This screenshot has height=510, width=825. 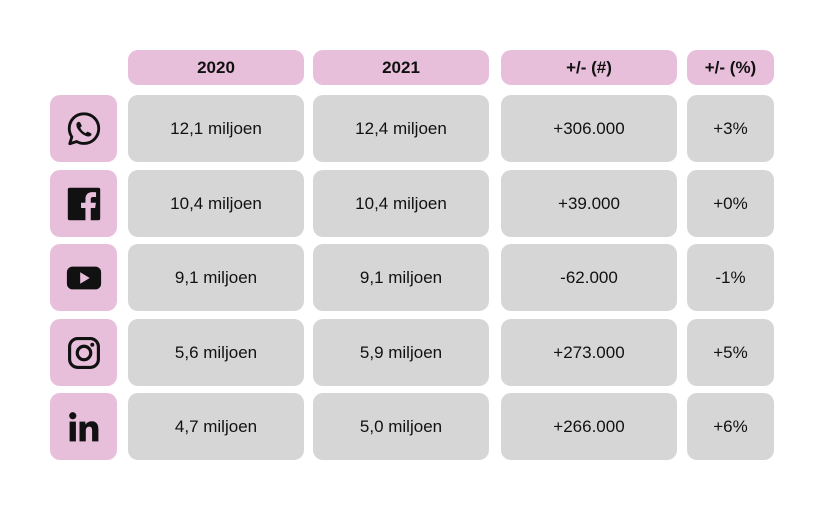 I want to click on row-3-2021: 9,1 miljoen, so click(x=401, y=277).